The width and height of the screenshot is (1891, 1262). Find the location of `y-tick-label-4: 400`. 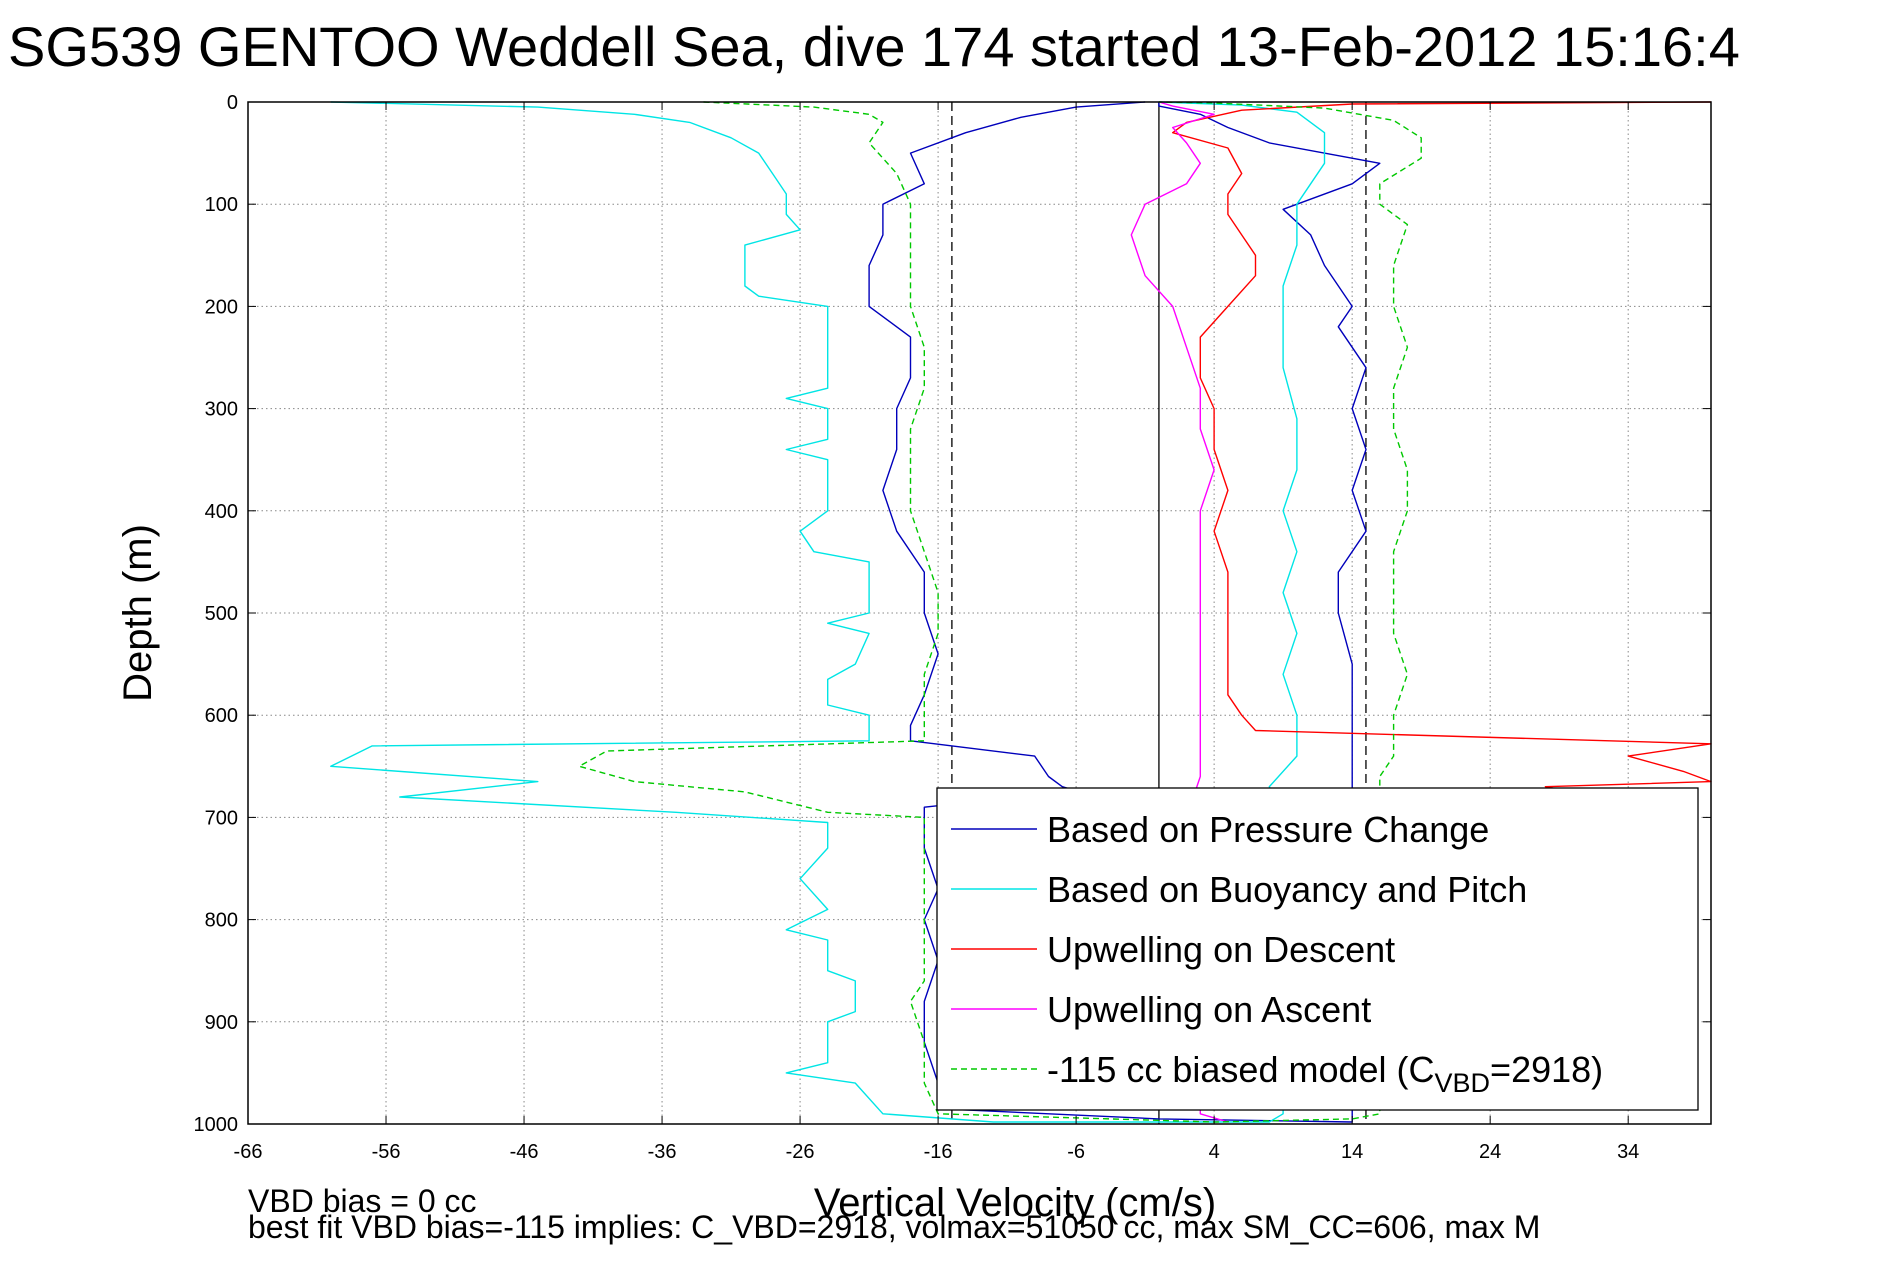

y-tick-label-4: 400 is located at coordinates (221, 512).